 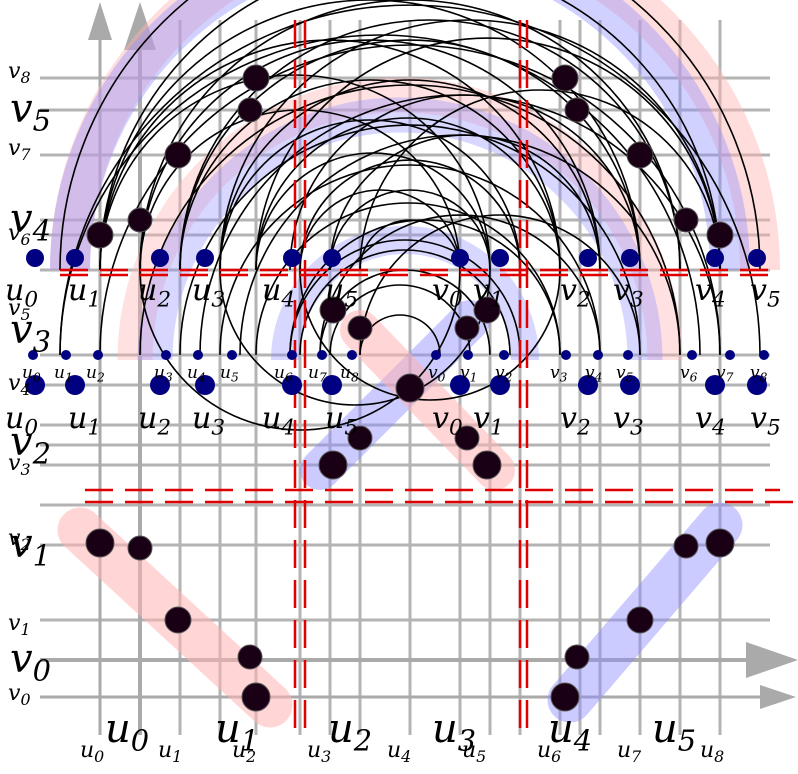 I want to click on bottom-label-small-1: u1, so click(x=170, y=752).